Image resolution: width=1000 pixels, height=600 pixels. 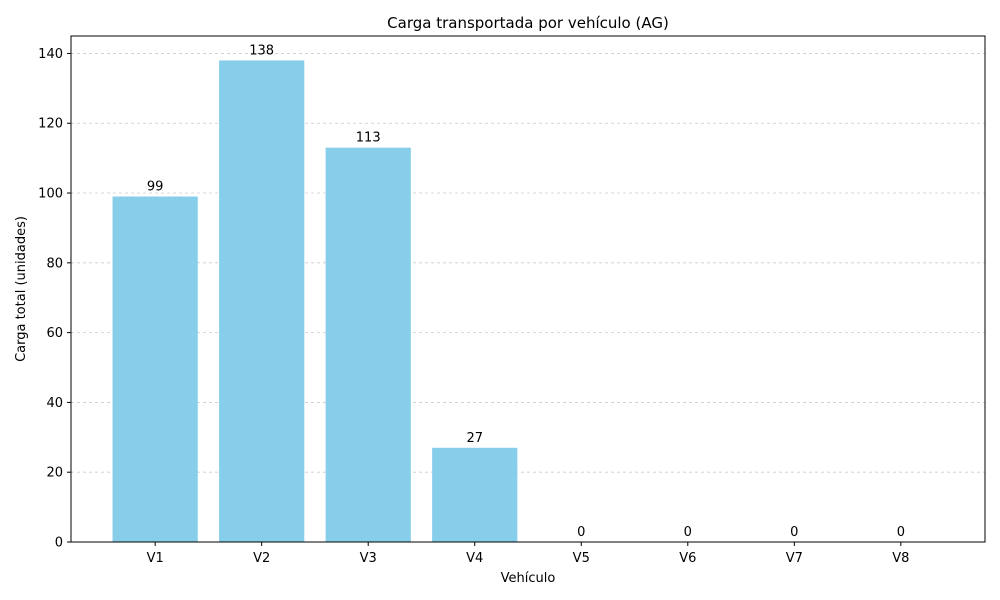 I want to click on bar-v3, so click(x=368, y=345).